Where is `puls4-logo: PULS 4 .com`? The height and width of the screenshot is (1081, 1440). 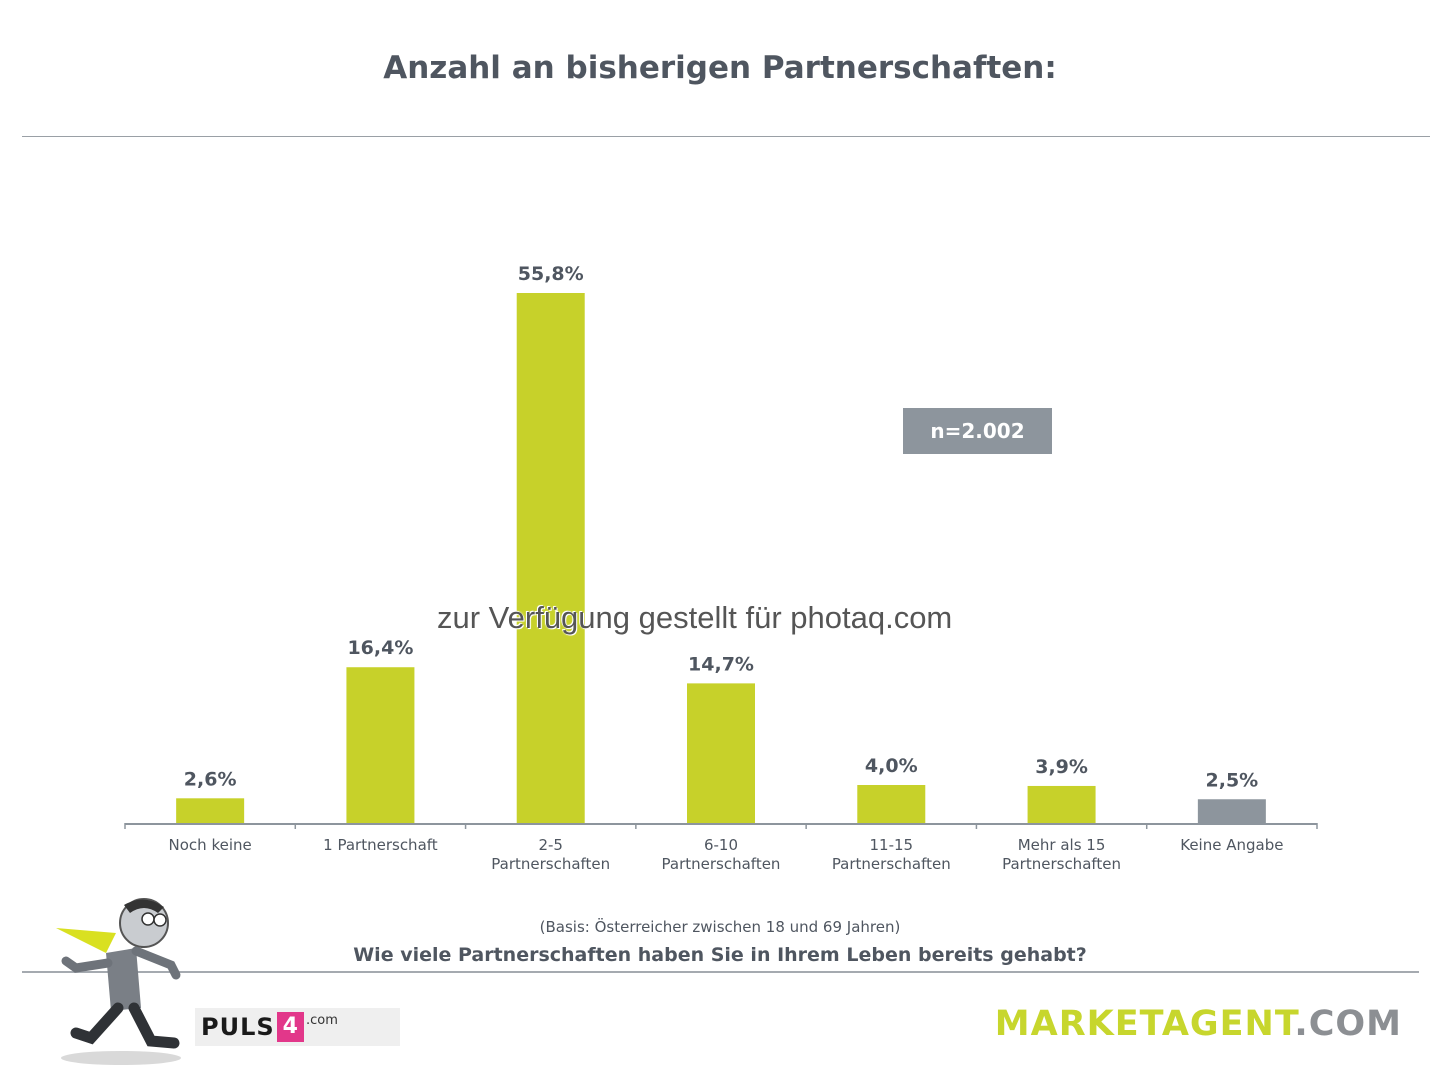 puls4-logo: PULS 4 .com is located at coordinates (297, 1027).